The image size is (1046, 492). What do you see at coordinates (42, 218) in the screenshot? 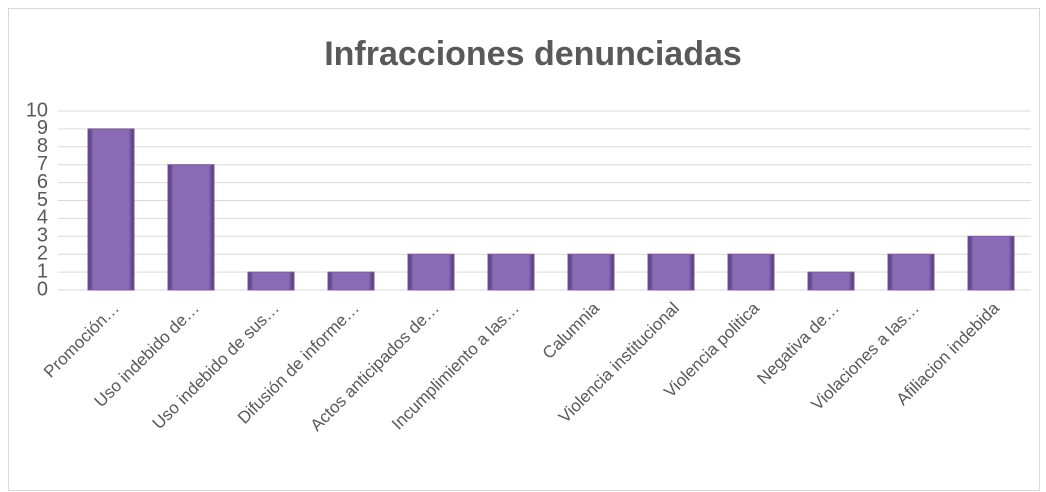
I see `y-tick-label: 4` at bounding box center [42, 218].